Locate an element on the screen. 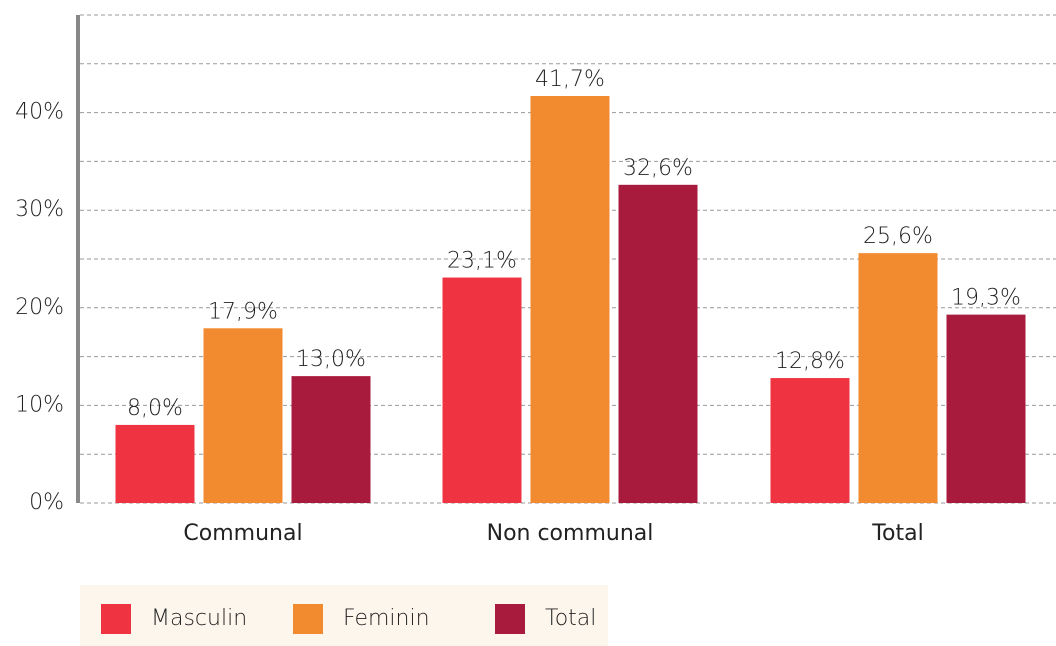 The height and width of the screenshot is (646, 1056). y-tick-label: 20% is located at coordinates (39, 307).